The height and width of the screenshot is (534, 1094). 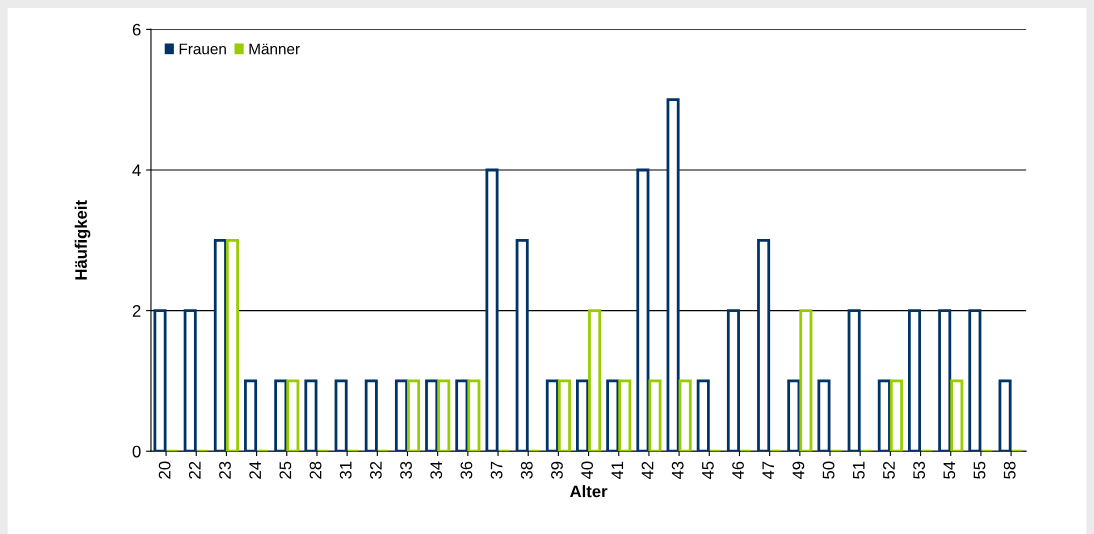 I want to click on x-tick-label: 28, so click(x=315, y=470).